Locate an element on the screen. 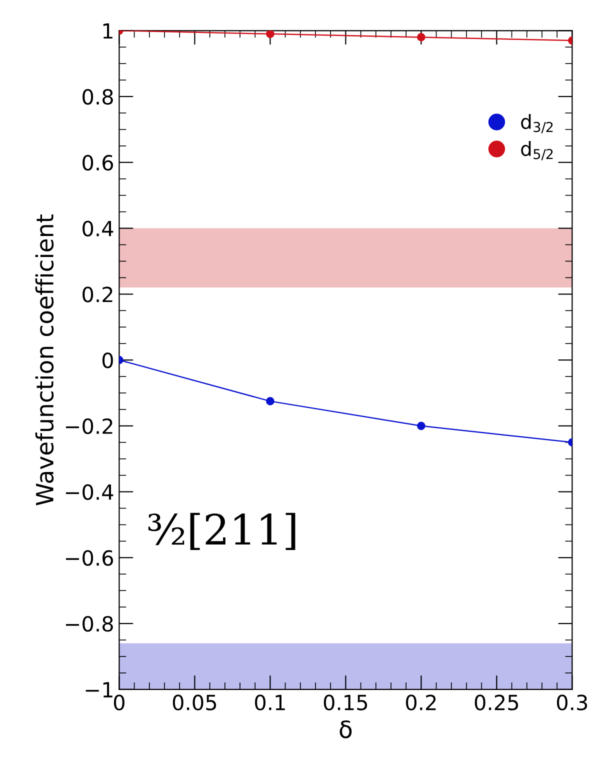 The width and height of the screenshot is (596, 766). y-tick-label: 0 is located at coordinates (107, 360).